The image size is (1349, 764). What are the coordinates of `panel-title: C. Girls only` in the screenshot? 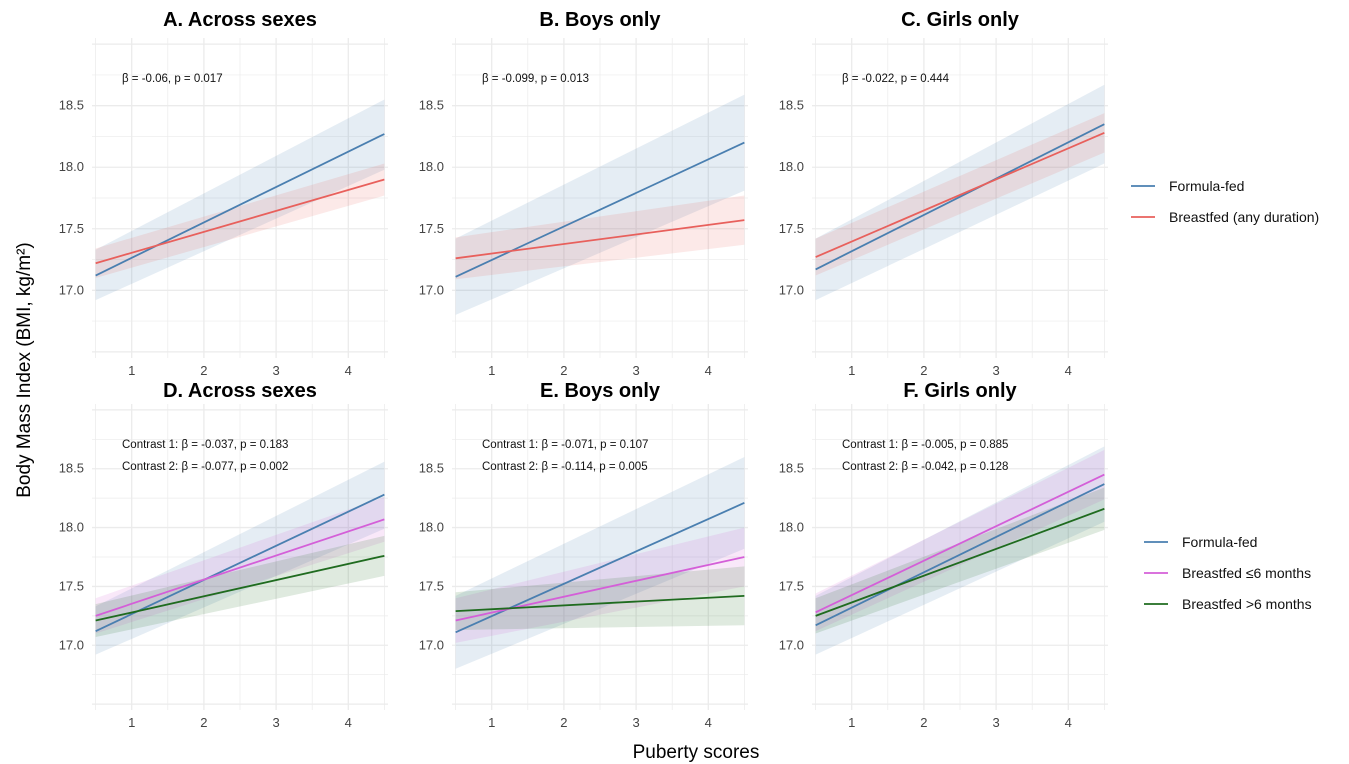 It's located at (960, 20).